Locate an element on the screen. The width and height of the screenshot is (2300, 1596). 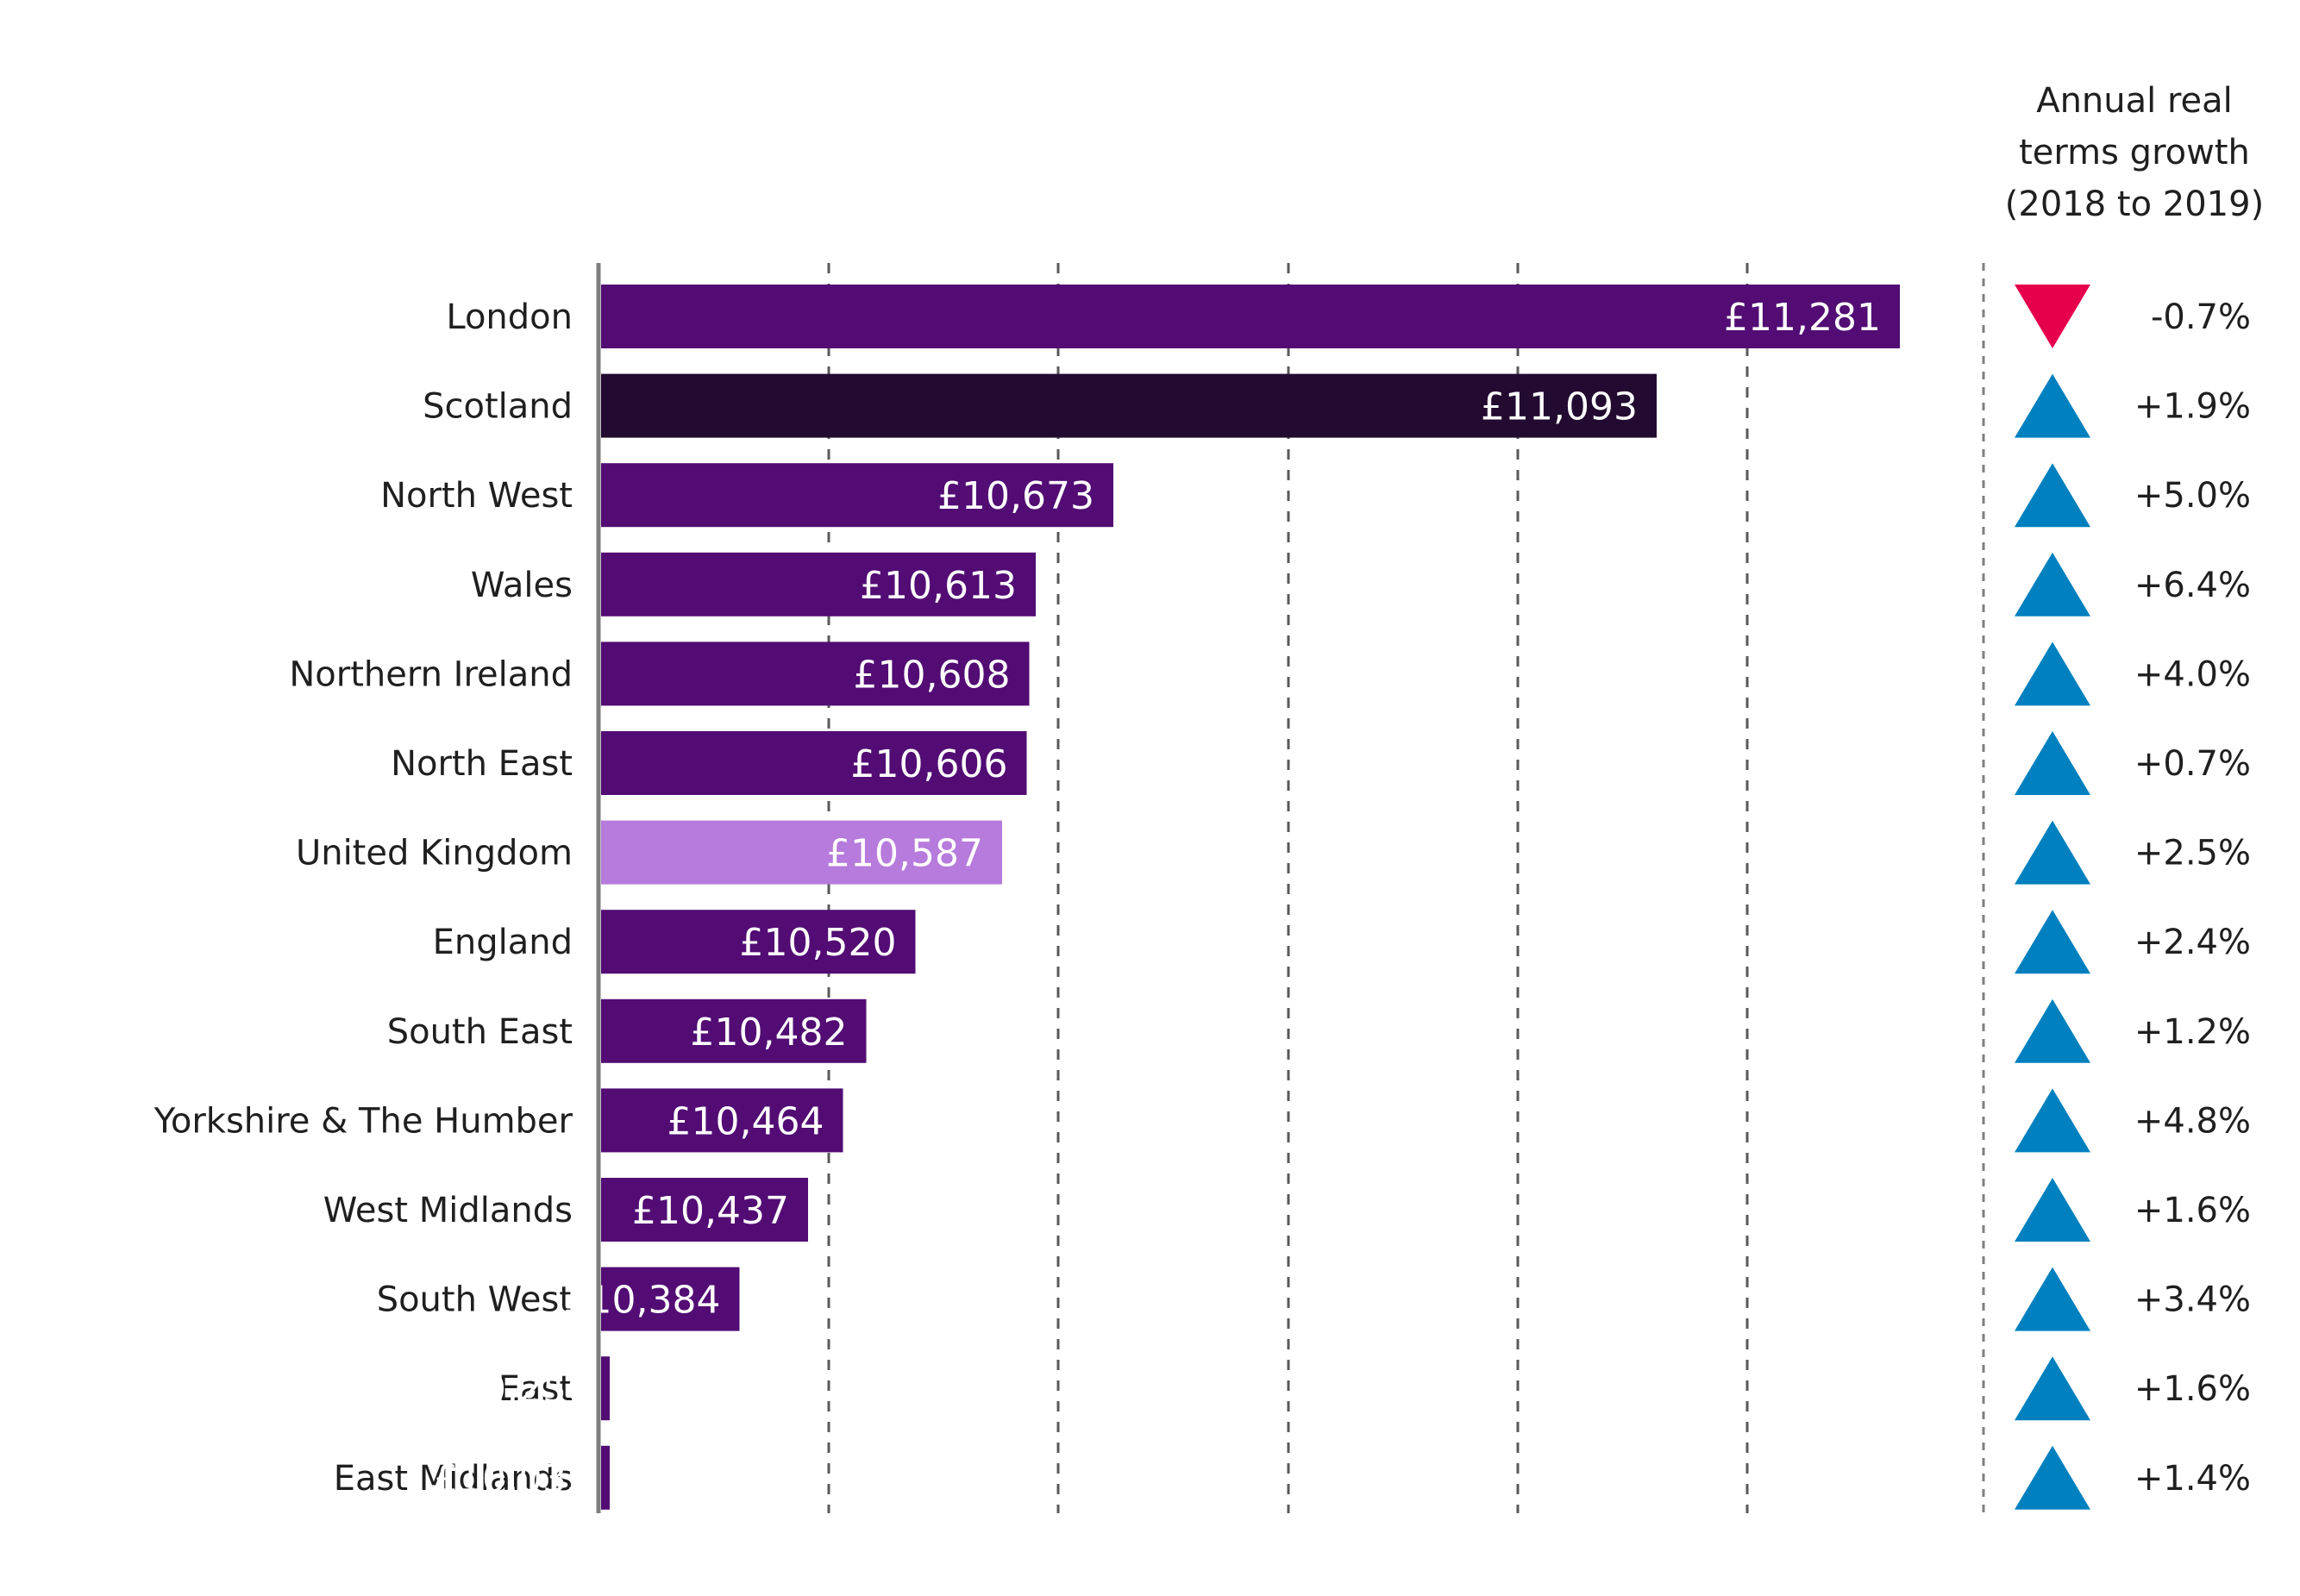
growth-label-7: +2.4% is located at coordinates (2192, 943).